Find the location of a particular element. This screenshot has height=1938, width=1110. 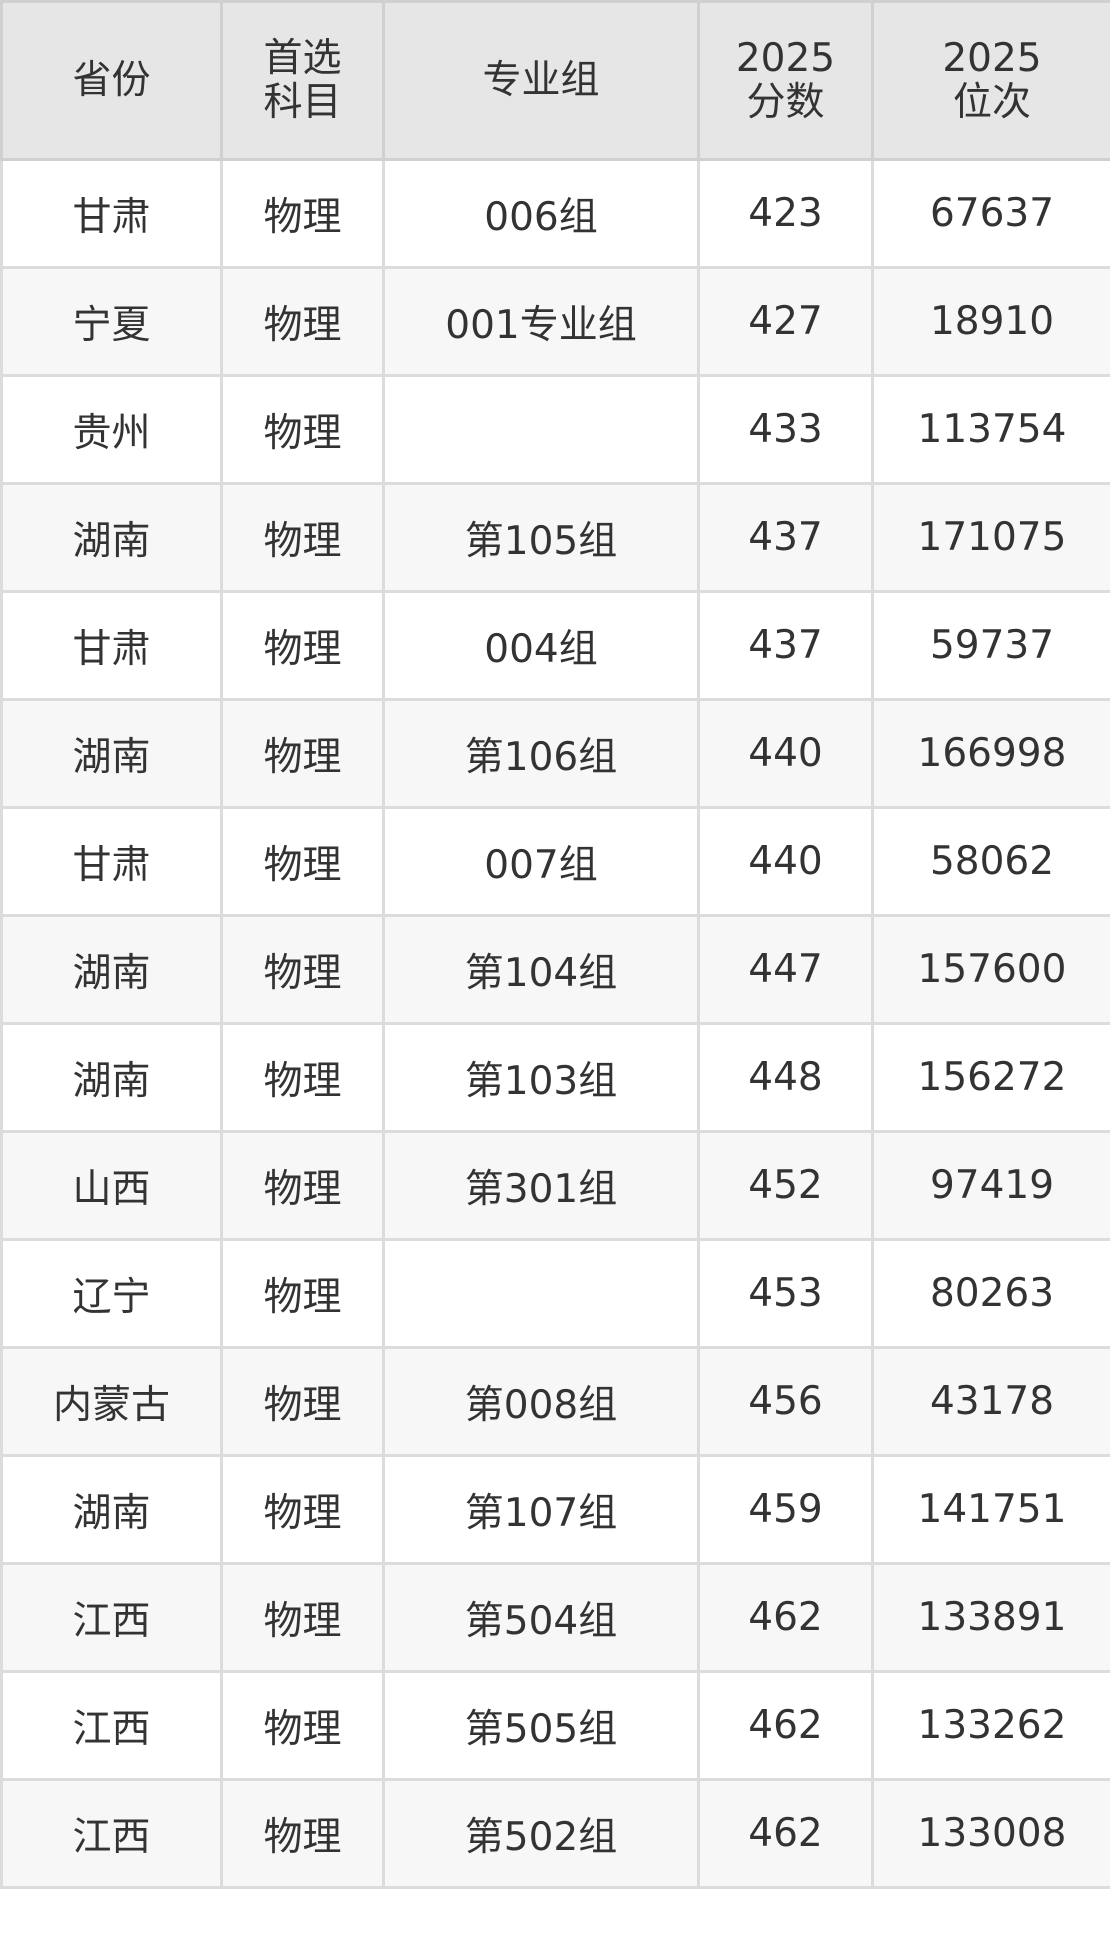

cell-rank-2025: 80263 is located at coordinates (990, 1293).